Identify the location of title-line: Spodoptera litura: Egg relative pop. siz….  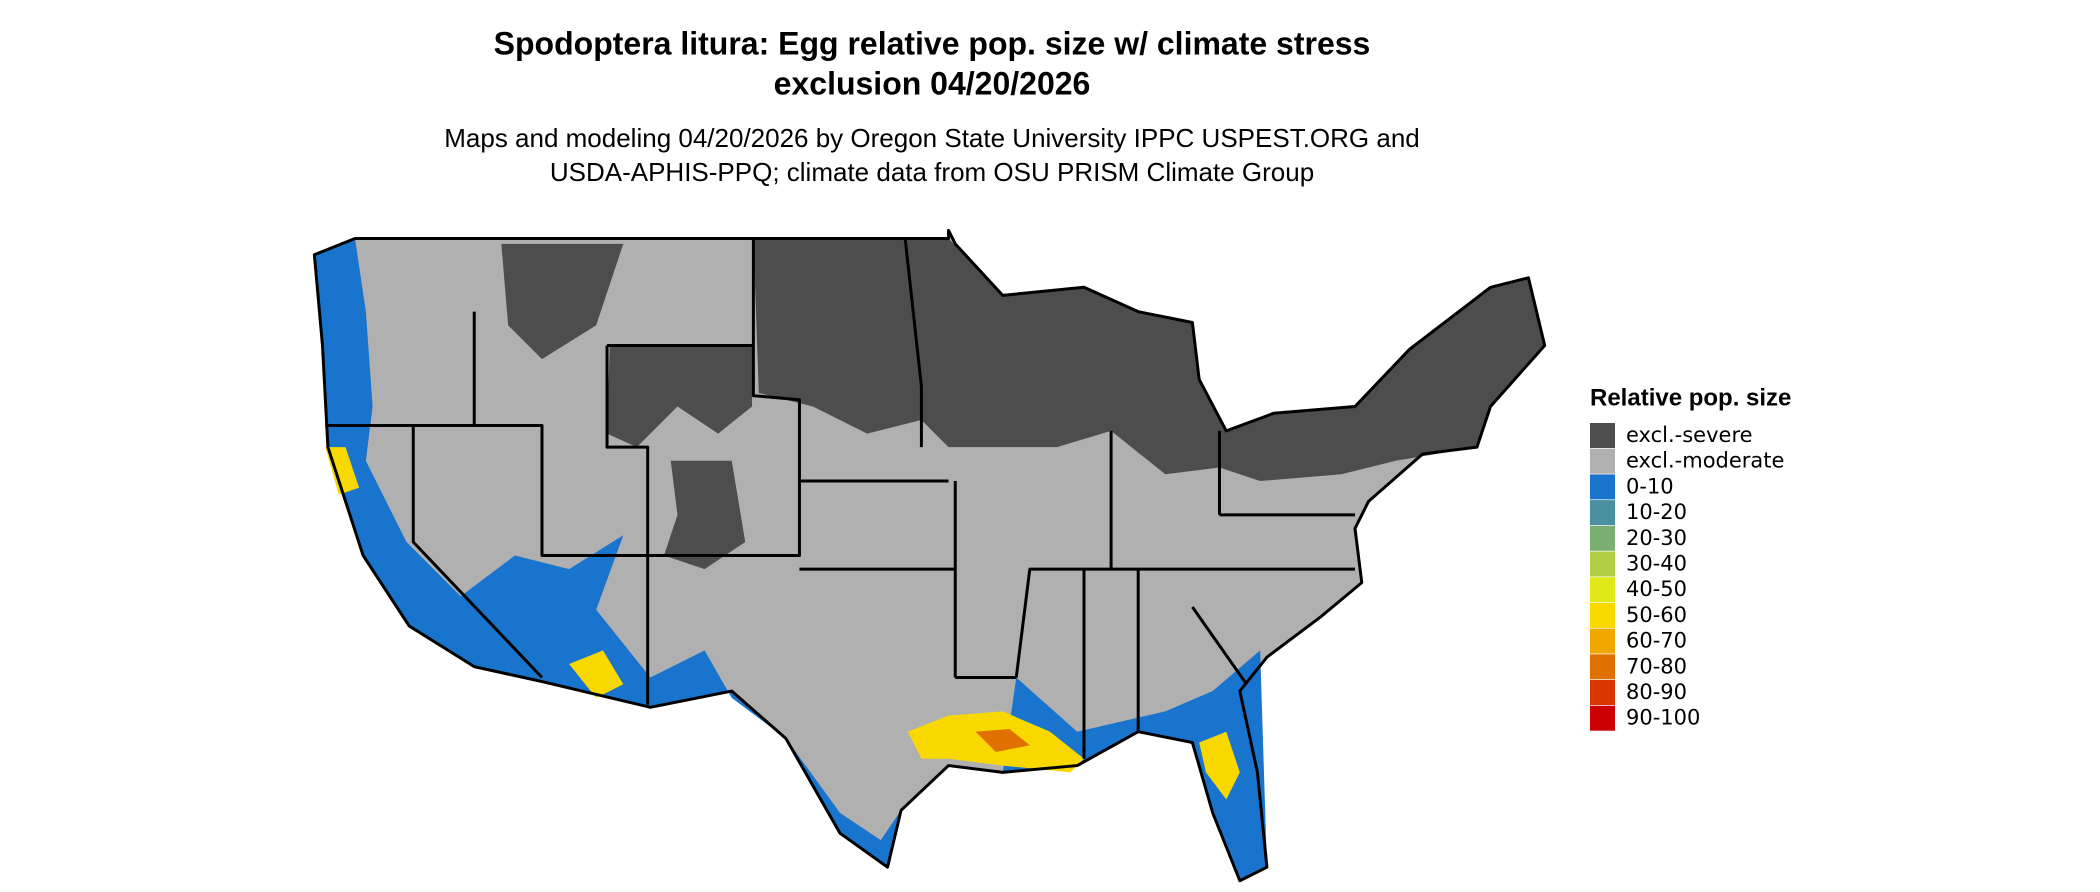
(932, 43).